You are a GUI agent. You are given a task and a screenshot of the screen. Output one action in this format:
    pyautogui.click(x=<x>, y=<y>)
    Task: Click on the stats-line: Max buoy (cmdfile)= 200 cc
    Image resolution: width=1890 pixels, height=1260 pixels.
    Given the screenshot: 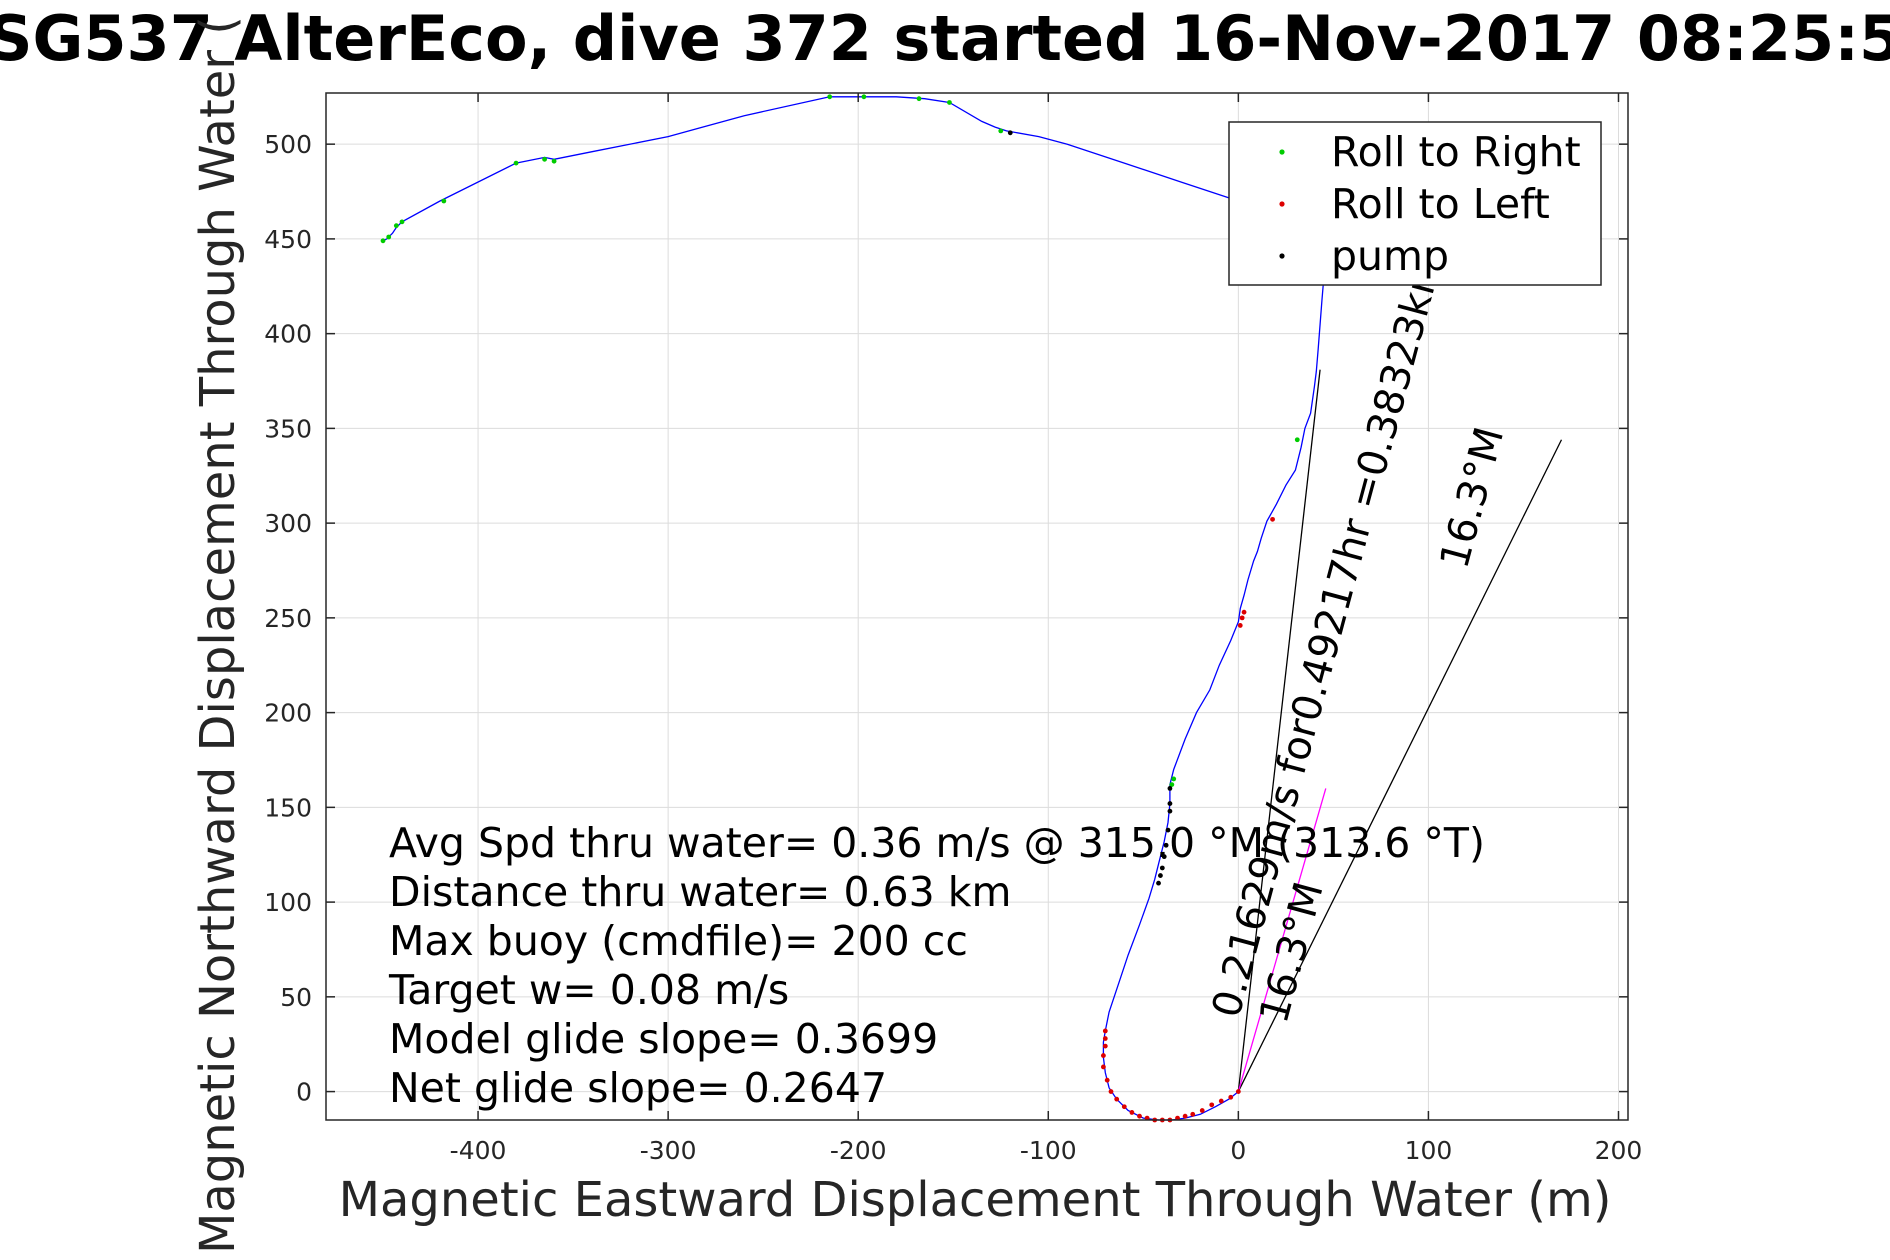 What is the action you would take?
    pyautogui.click(x=678, y=941)
    